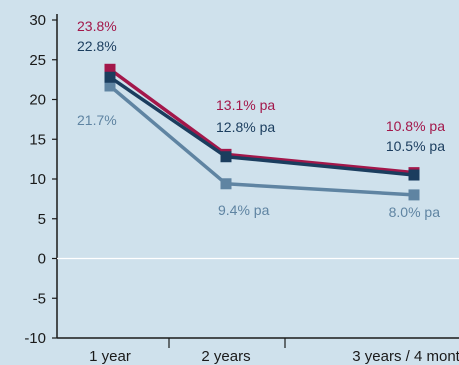 This screenshot has width=459, height=365. I want to click on data-point-crimson, so click(110, 69).